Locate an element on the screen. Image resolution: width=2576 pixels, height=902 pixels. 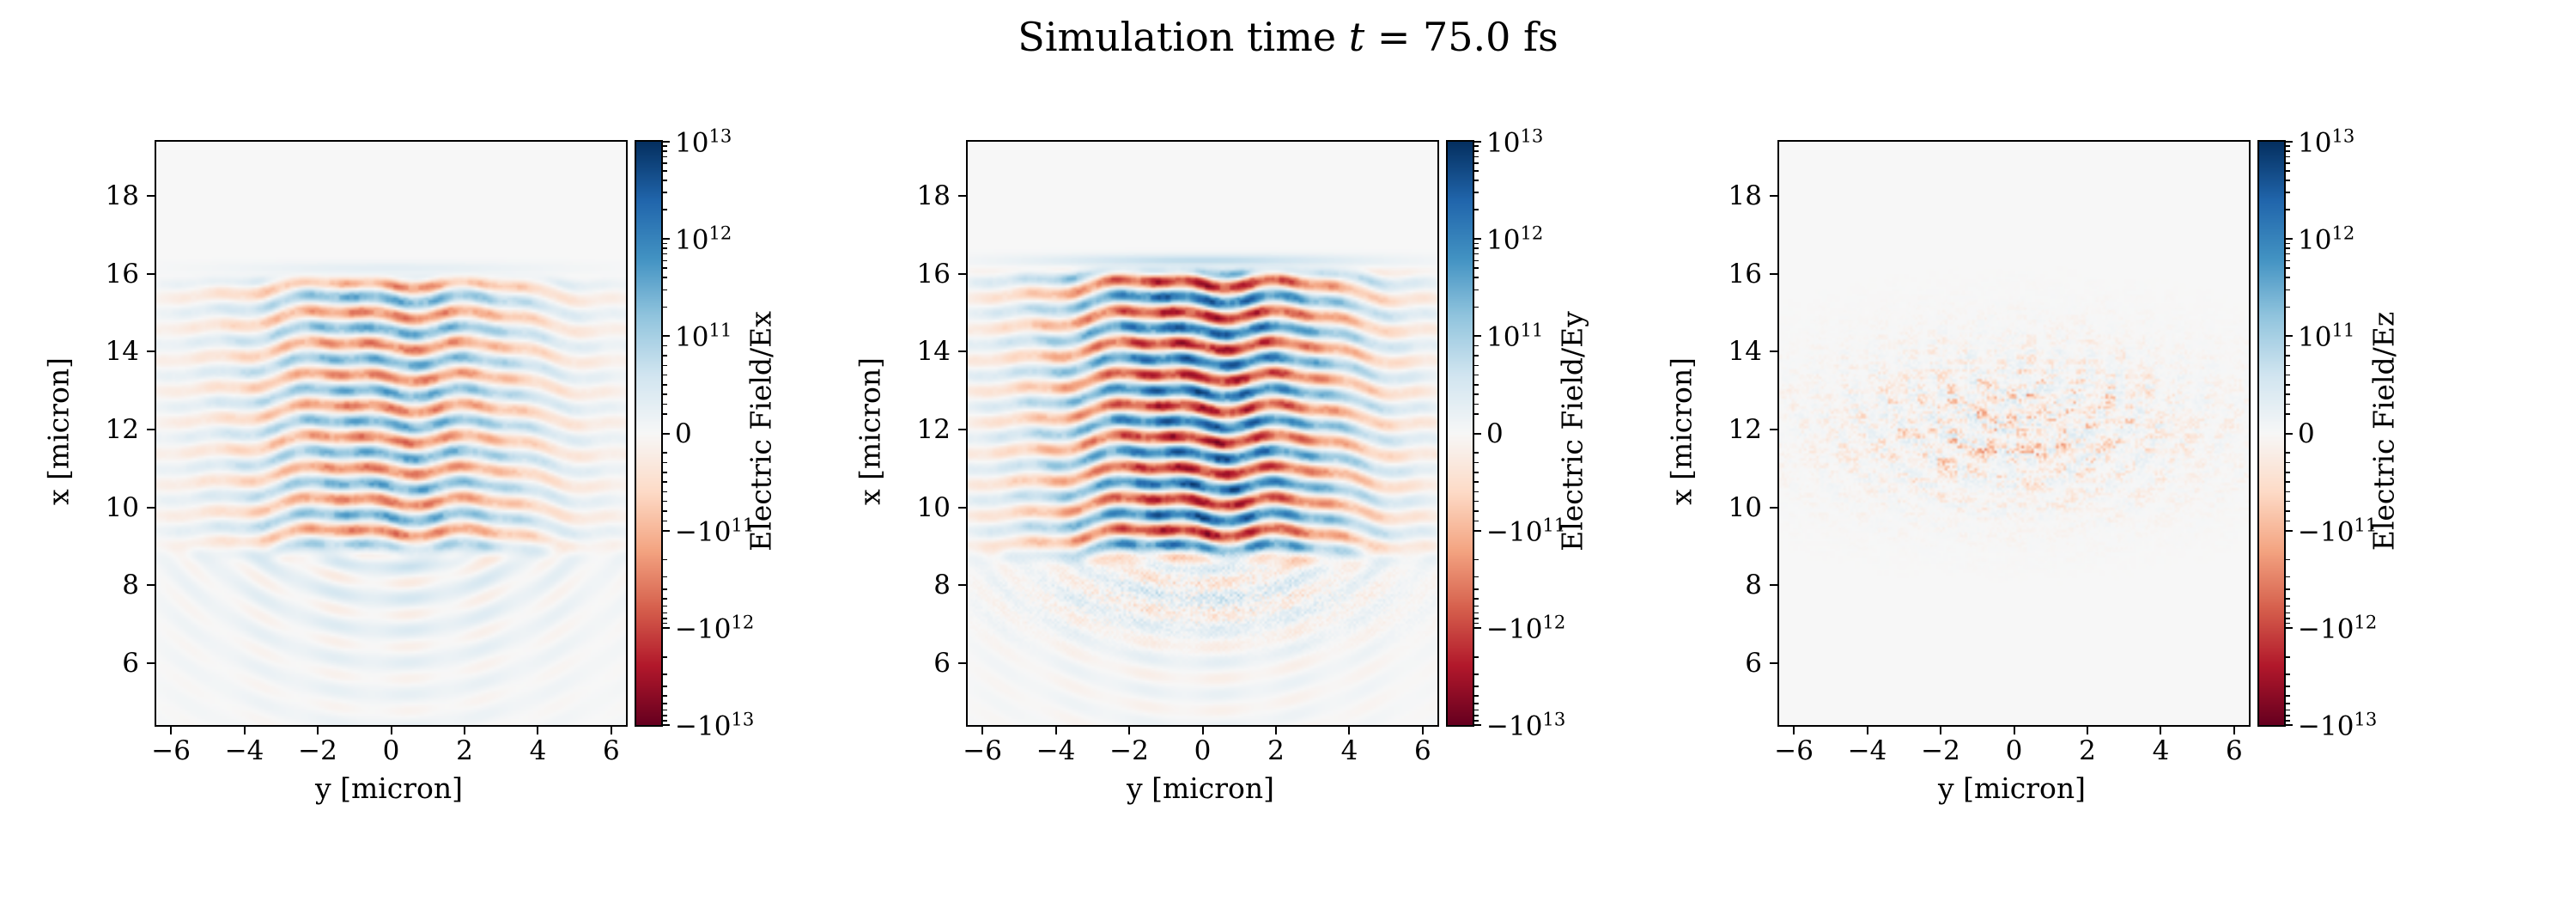
x-tick-label: 0 is located at coordinates (2014, 750).